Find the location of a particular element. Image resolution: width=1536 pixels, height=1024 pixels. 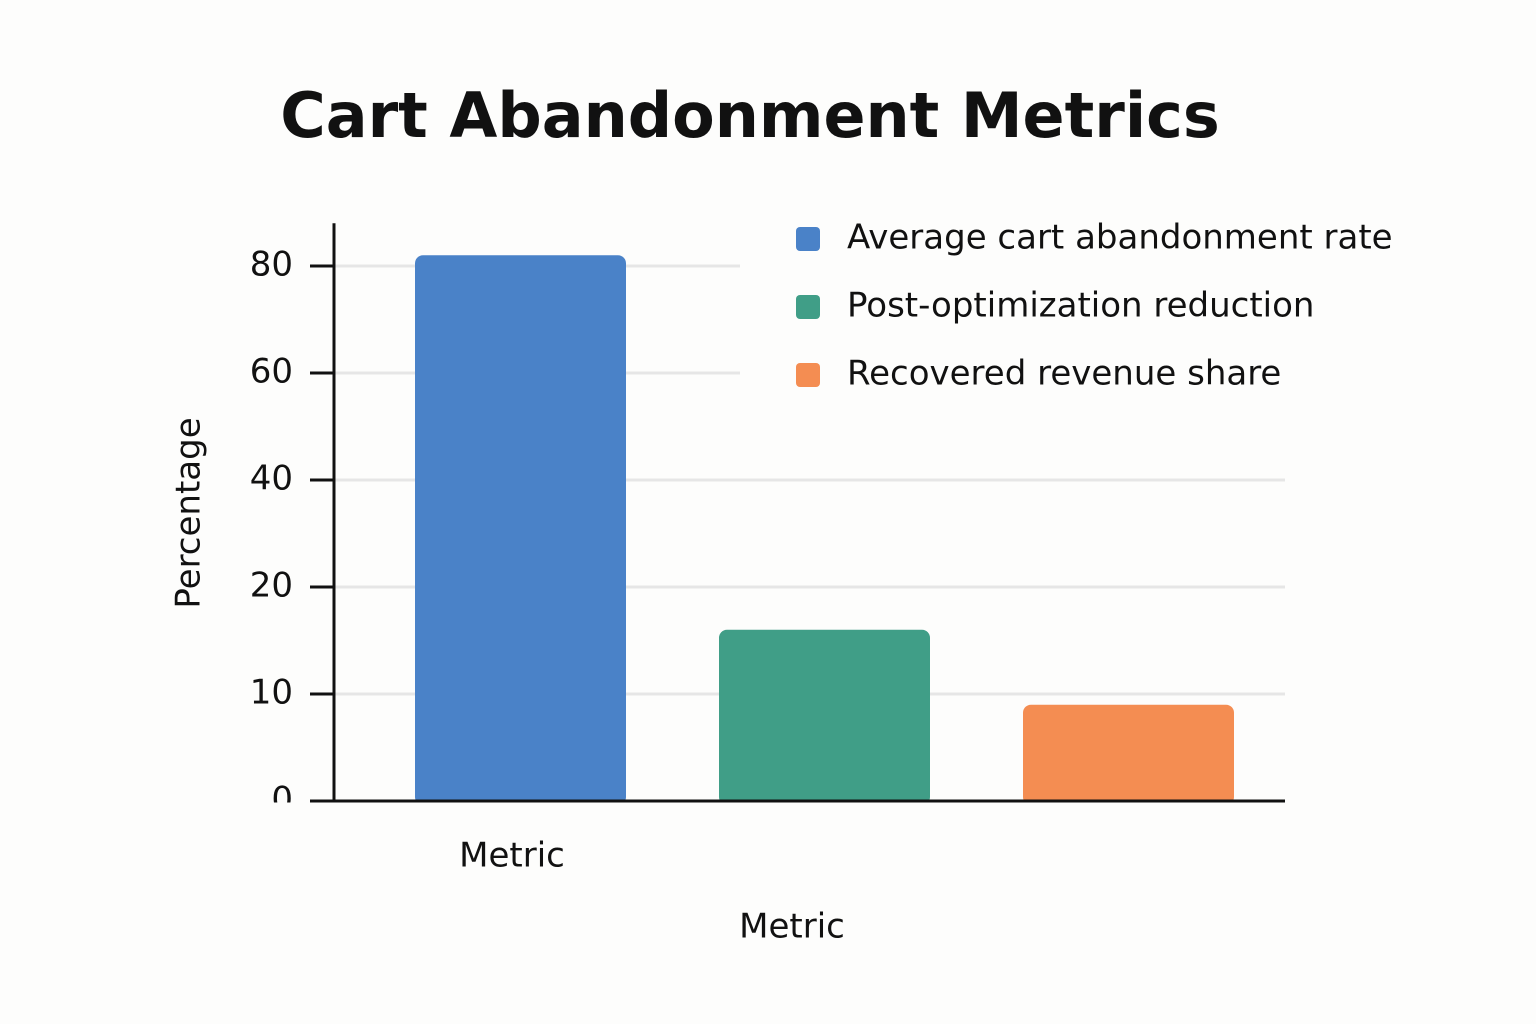

y-tick-label: 80 is located at coordinates (271, 265).